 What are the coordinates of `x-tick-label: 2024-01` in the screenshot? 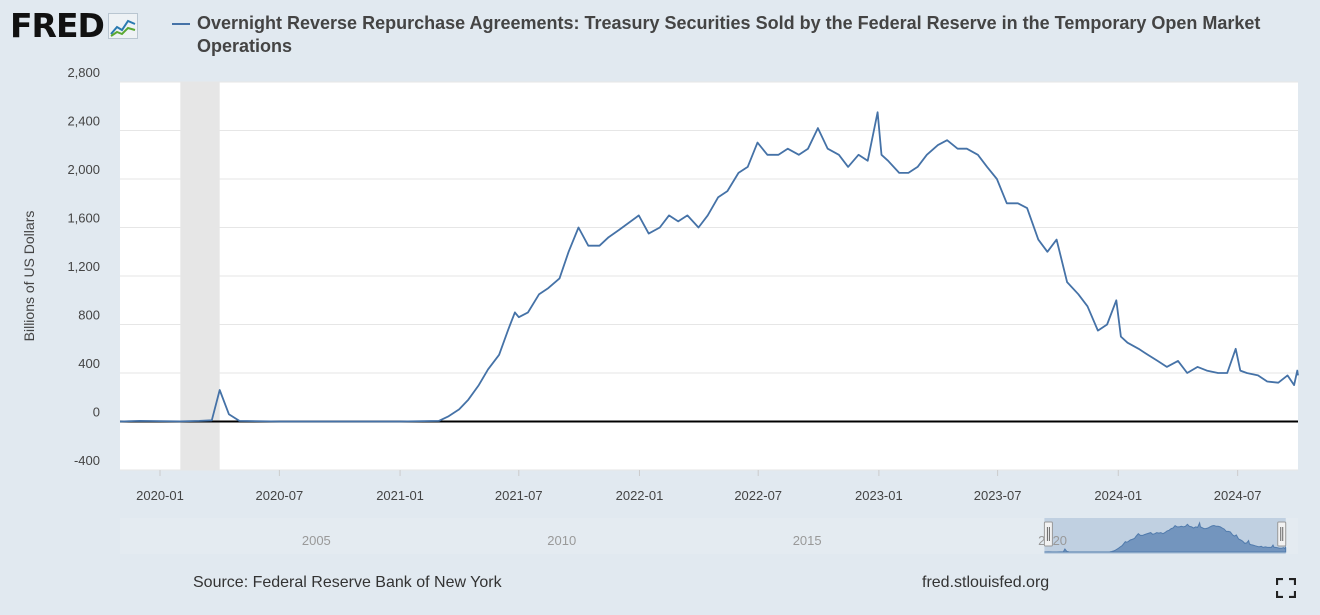 It's located at (1118, 495).